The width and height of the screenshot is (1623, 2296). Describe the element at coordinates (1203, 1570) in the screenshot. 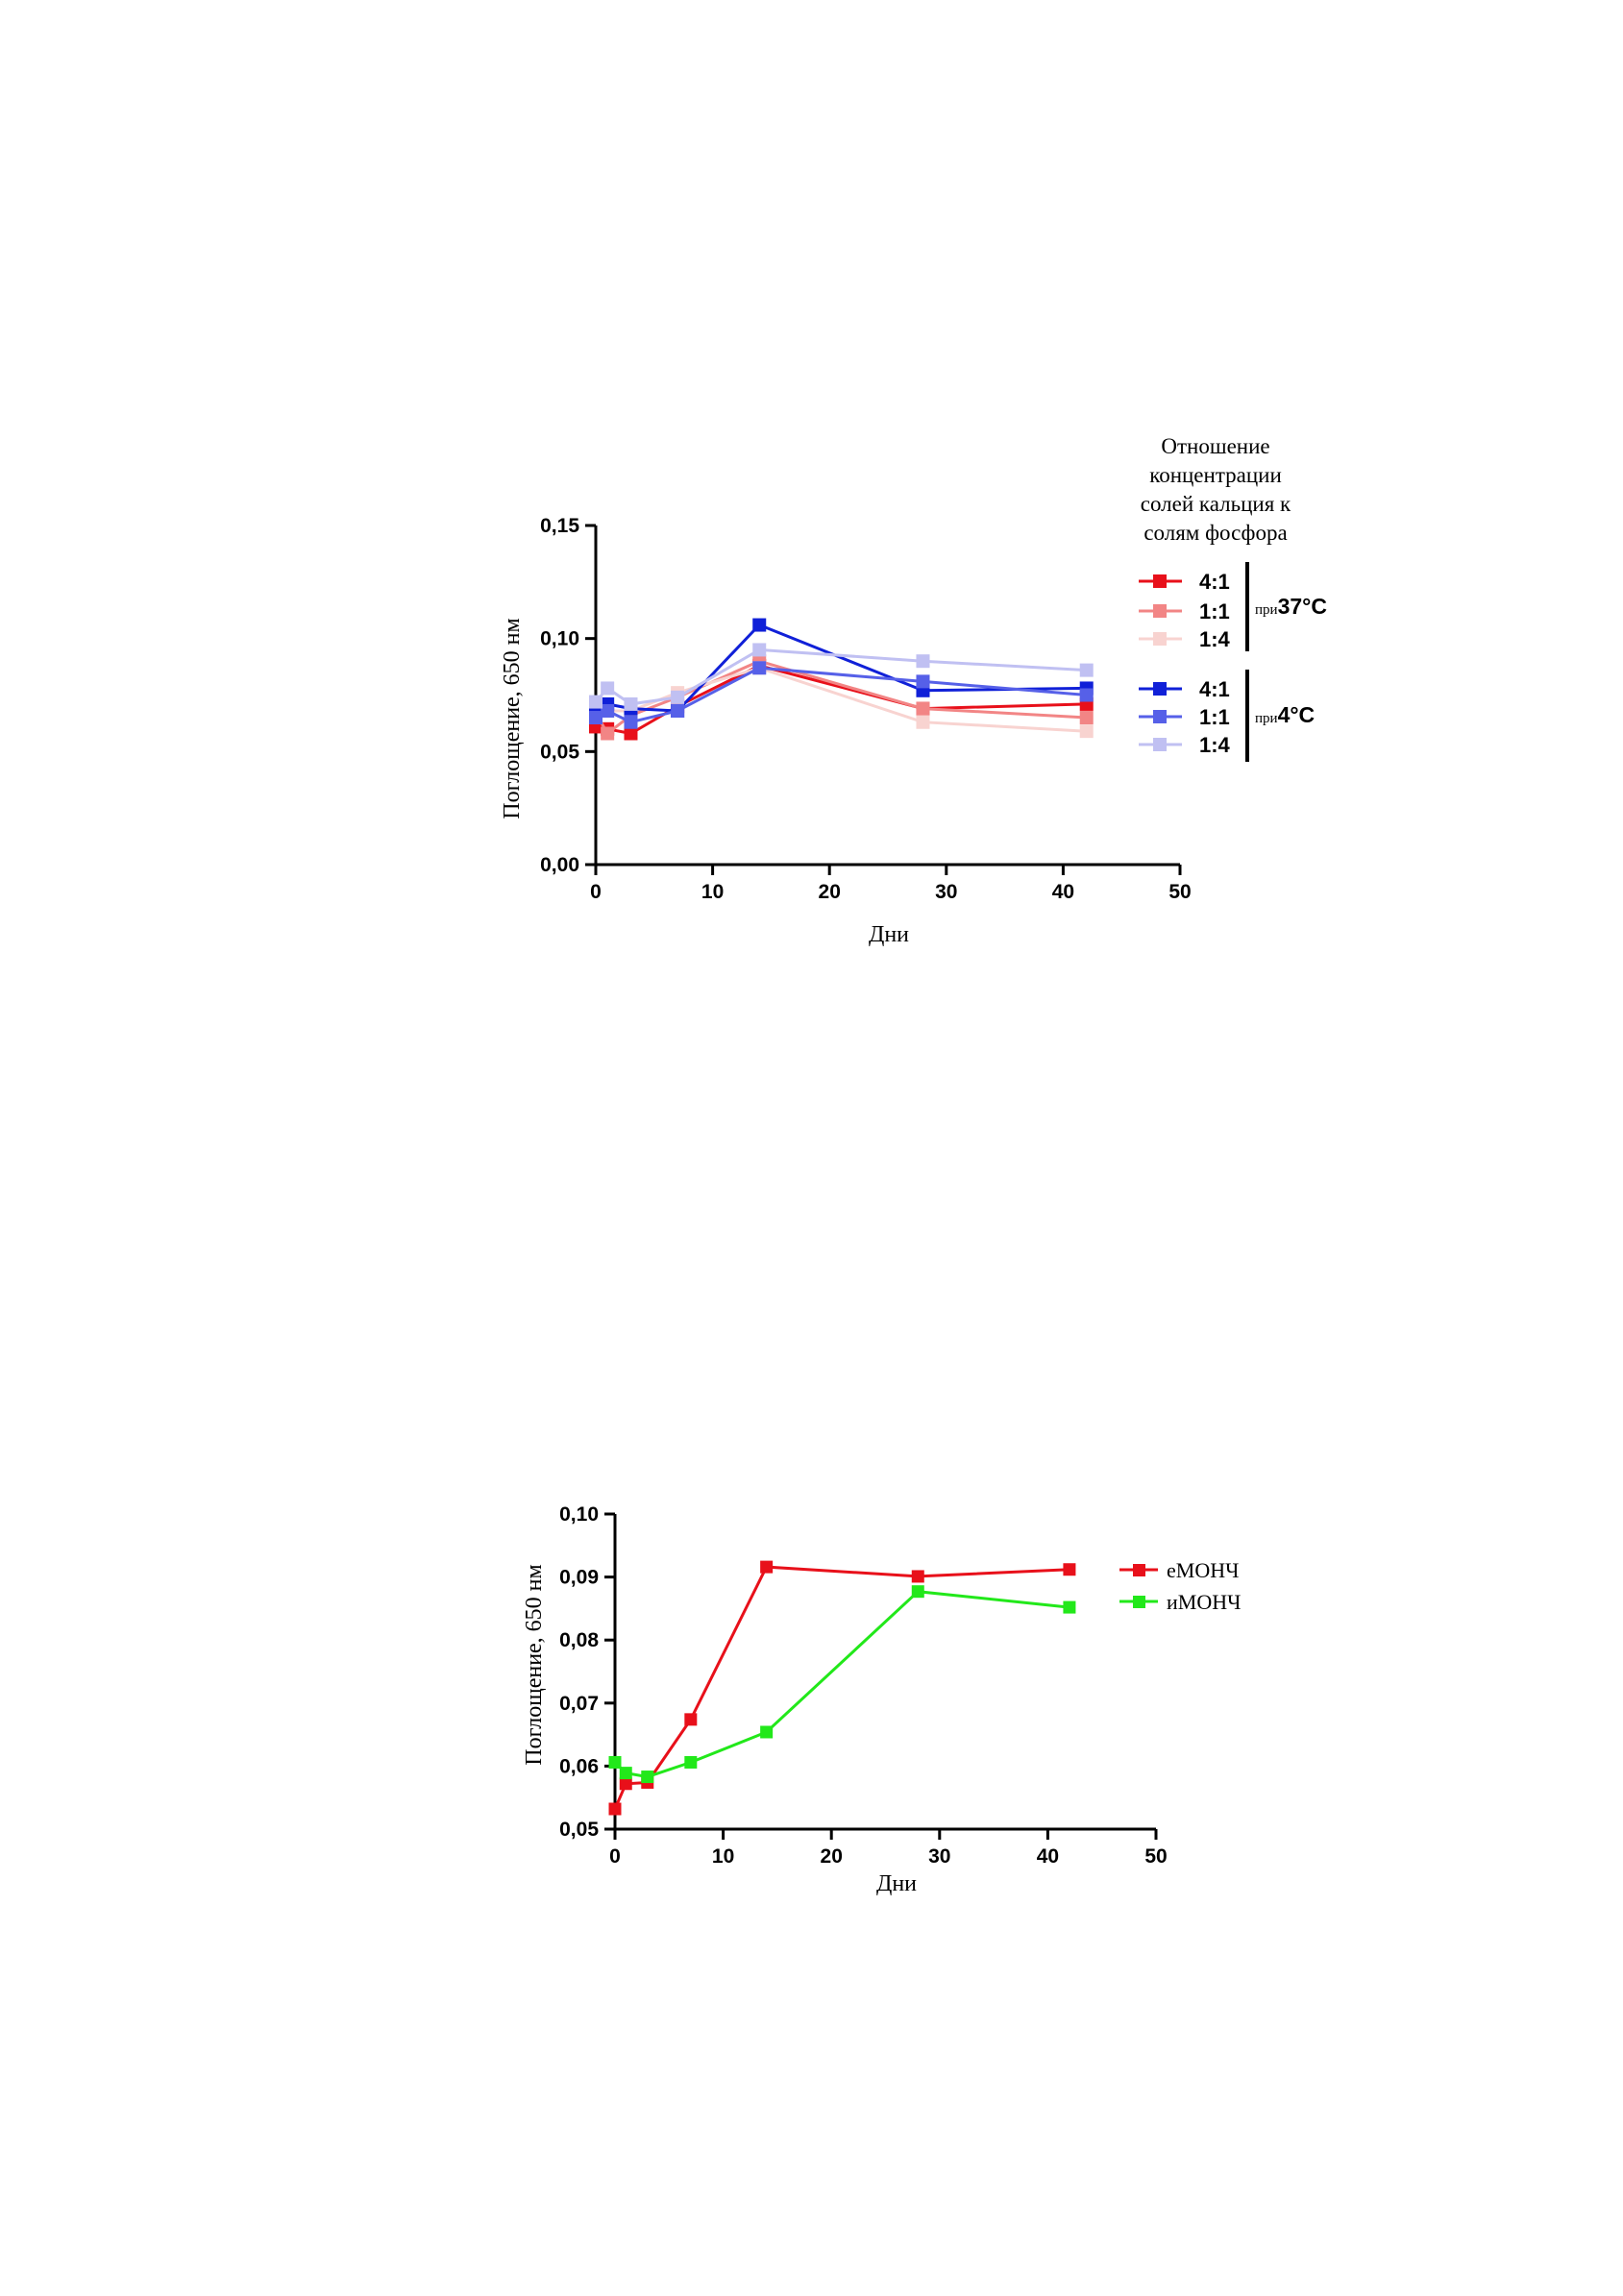

I see `legend-label: еМОНЧ` at that location.